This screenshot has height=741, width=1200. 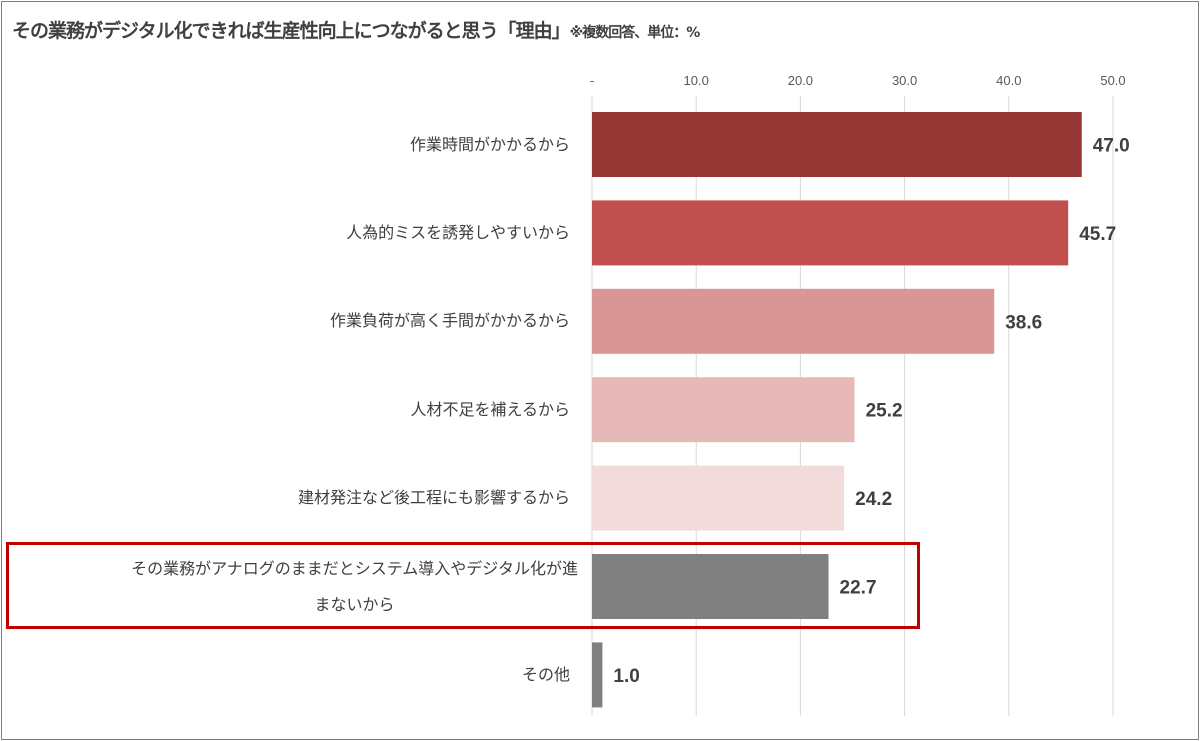 What do you see at coordinates (626, 676) in the screenshot?
I see `data-label: 1.0` at bounding box center [626, 676].